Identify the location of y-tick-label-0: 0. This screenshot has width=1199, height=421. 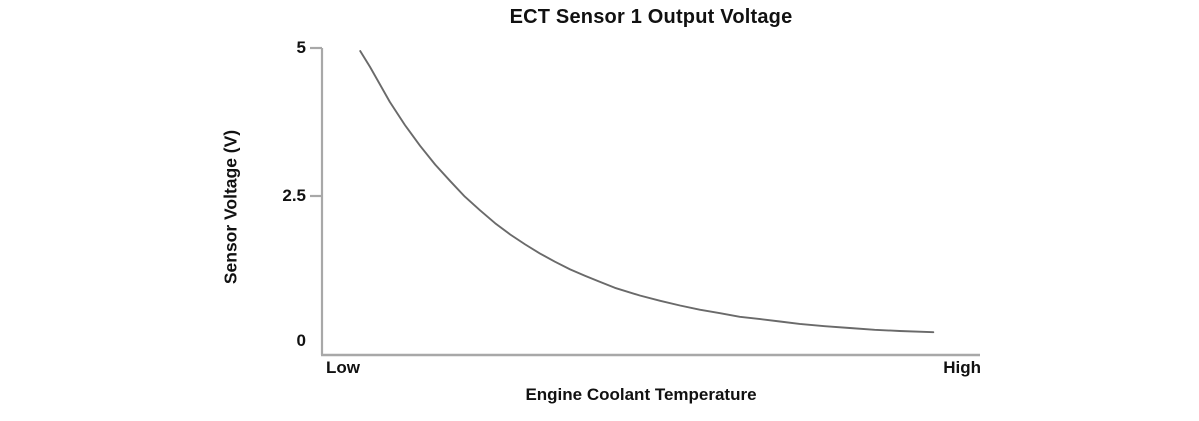
(301, 340).